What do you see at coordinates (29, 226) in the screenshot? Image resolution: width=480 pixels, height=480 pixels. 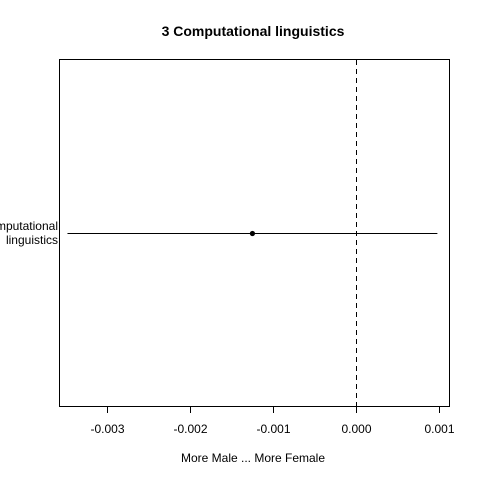 I see `category-label: Computational` at bounding box center [29, 226].